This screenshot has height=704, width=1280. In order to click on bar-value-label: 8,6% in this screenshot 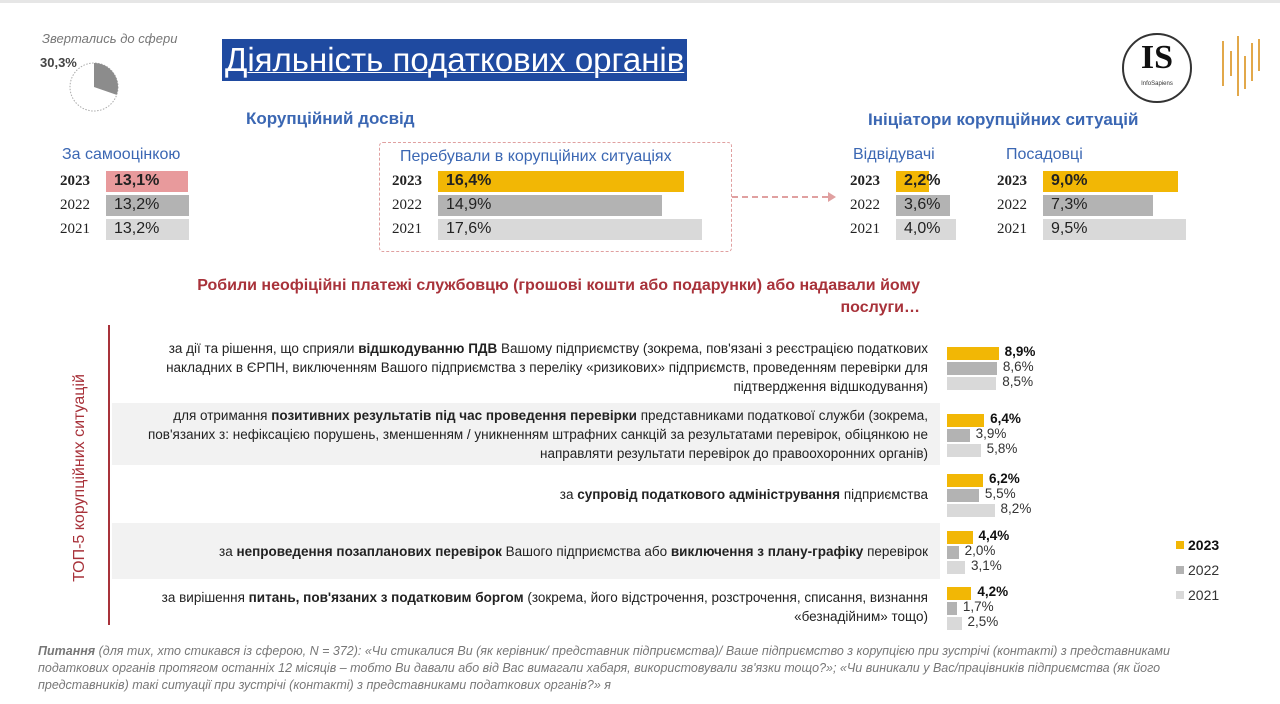, I will do `click(1018, 366)`.